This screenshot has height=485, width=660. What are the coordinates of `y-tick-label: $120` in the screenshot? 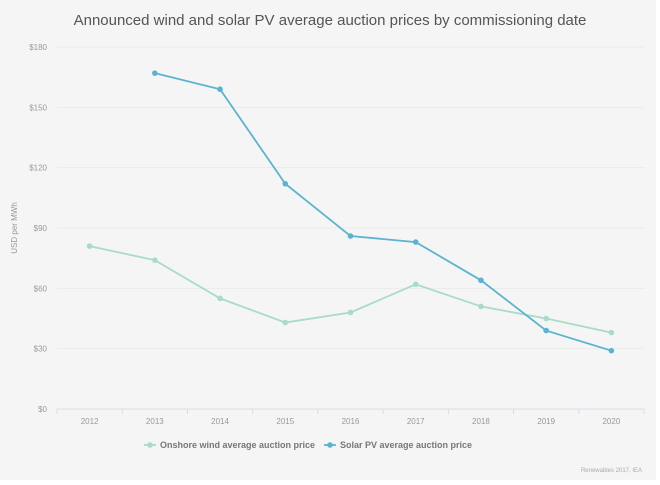 It's located at (38, 168).